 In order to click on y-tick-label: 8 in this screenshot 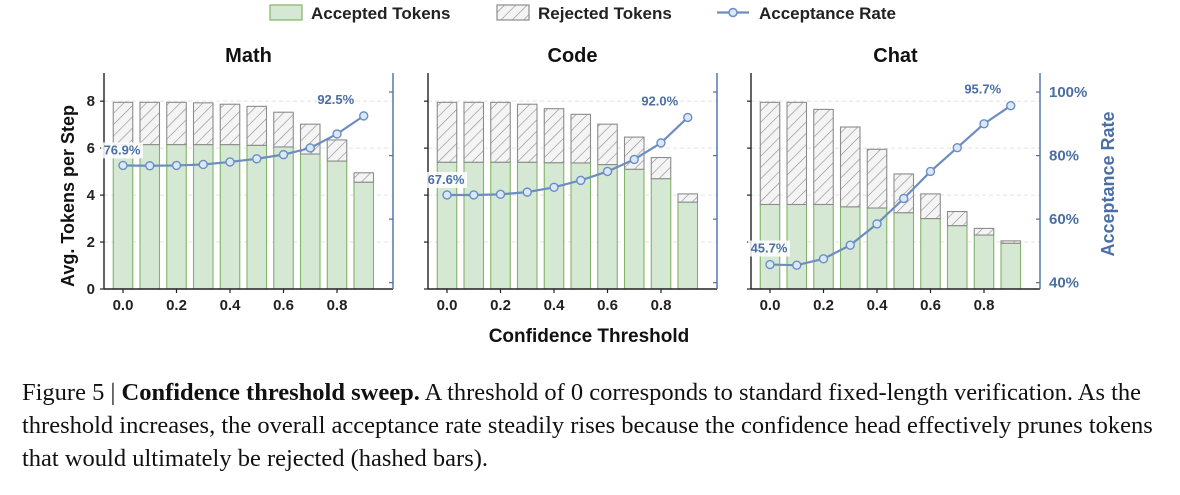, I will do `click(91, 101)`.